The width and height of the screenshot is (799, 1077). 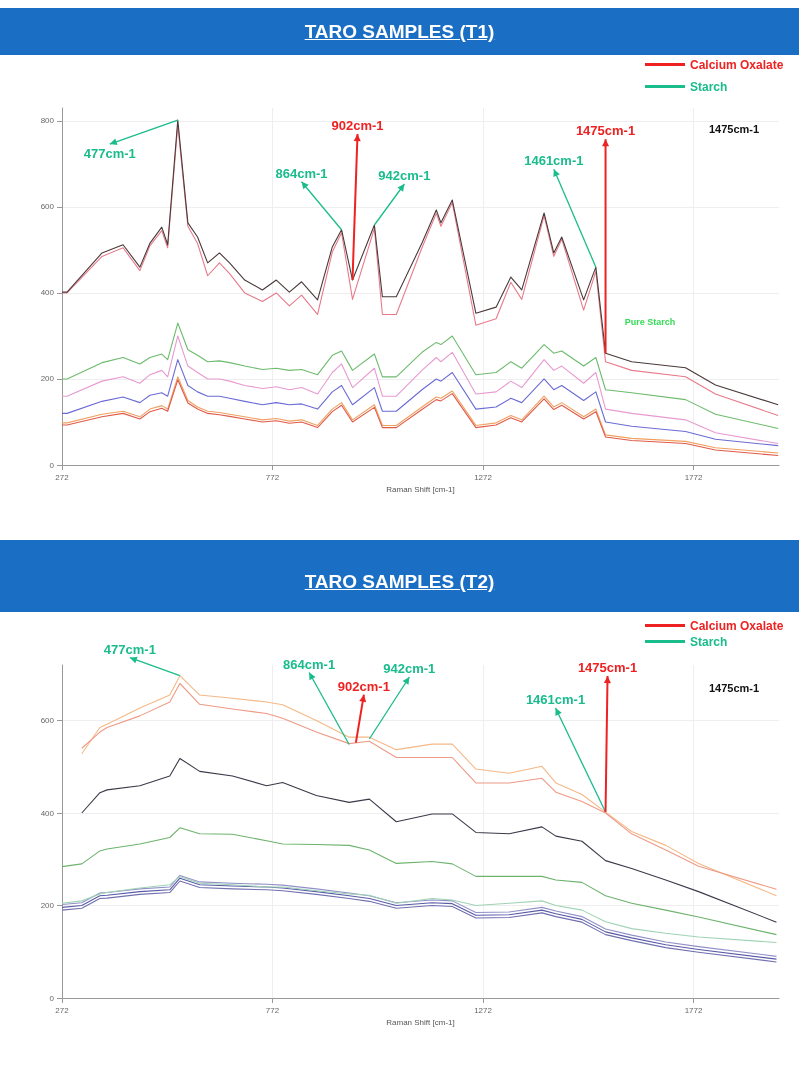 I want to click on chart-title: TARO SAMPLES (T1), so click(x=399, y=31).